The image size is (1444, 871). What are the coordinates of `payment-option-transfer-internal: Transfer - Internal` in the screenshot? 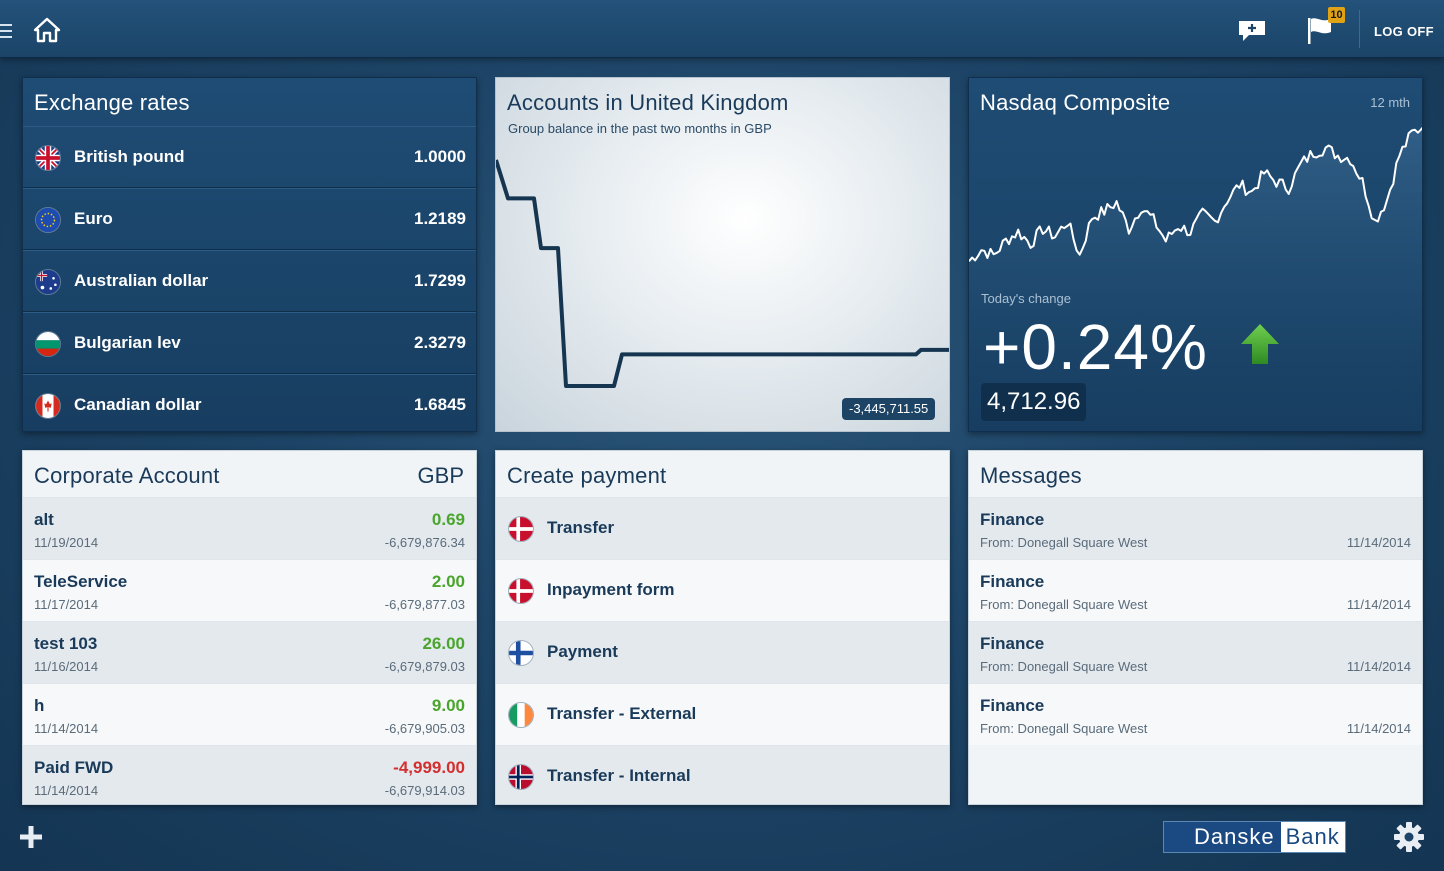 It's located at (722, 774).